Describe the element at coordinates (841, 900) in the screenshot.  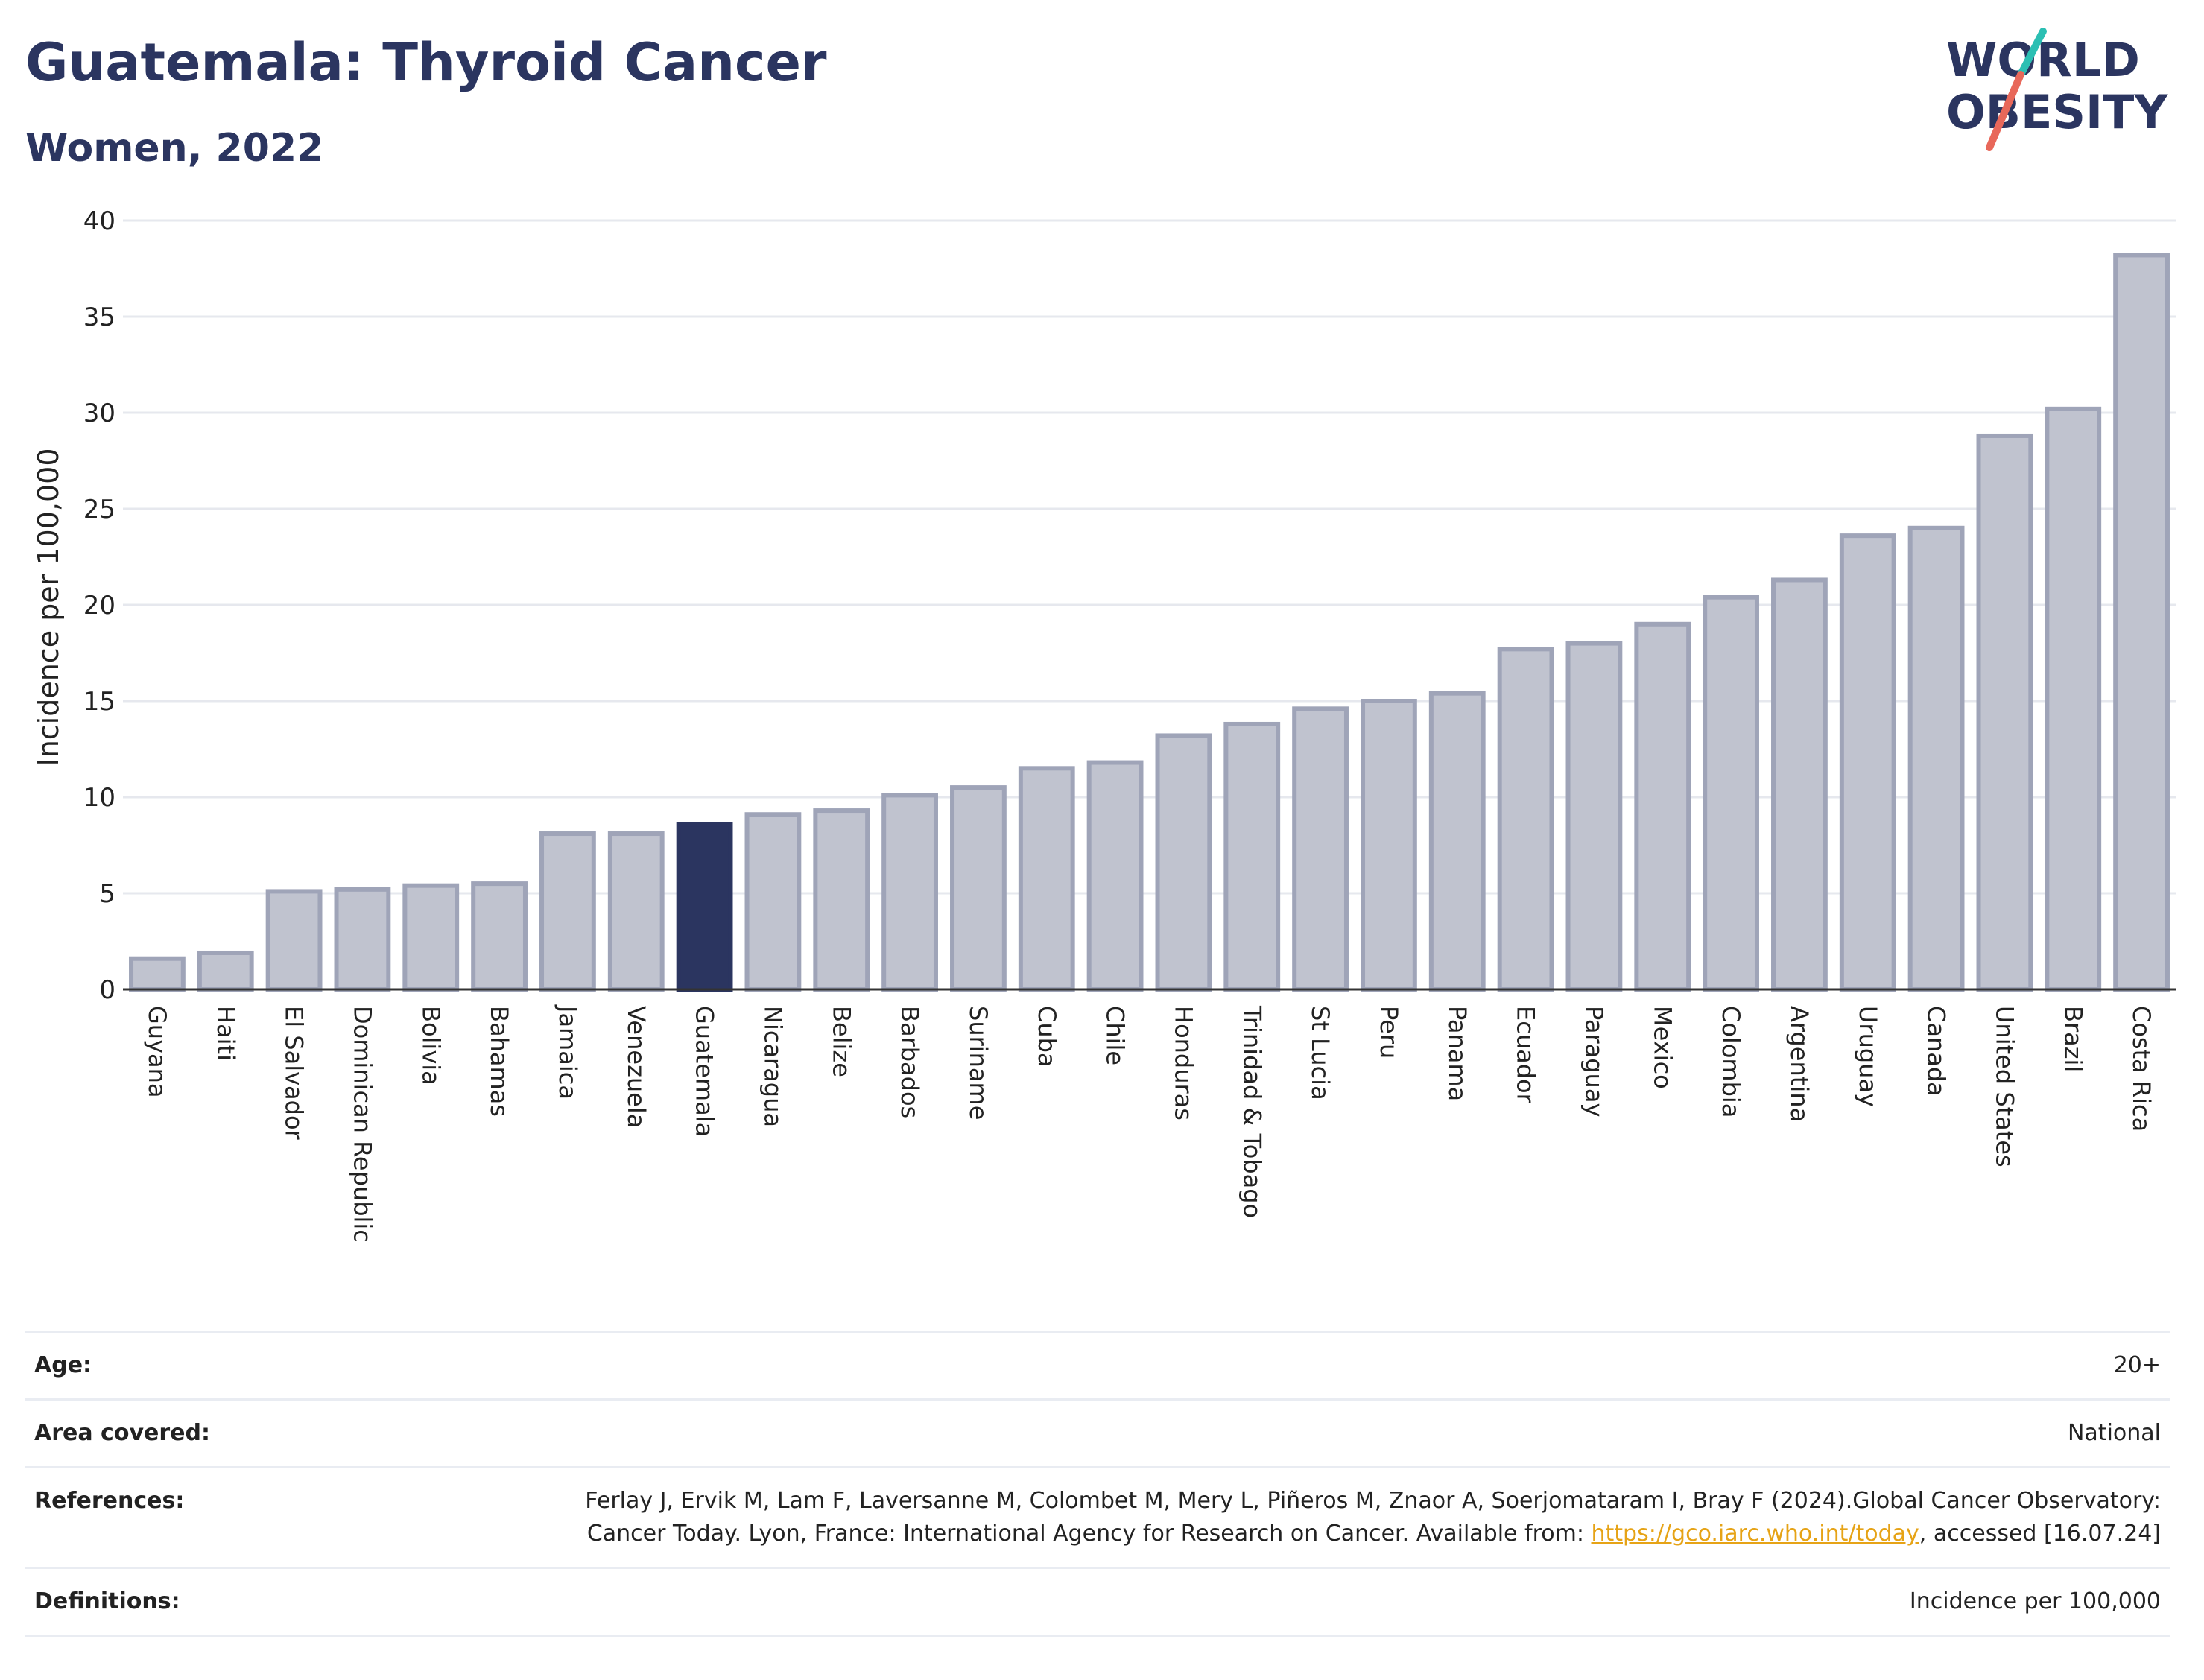
I see `bar-belize` at that location.